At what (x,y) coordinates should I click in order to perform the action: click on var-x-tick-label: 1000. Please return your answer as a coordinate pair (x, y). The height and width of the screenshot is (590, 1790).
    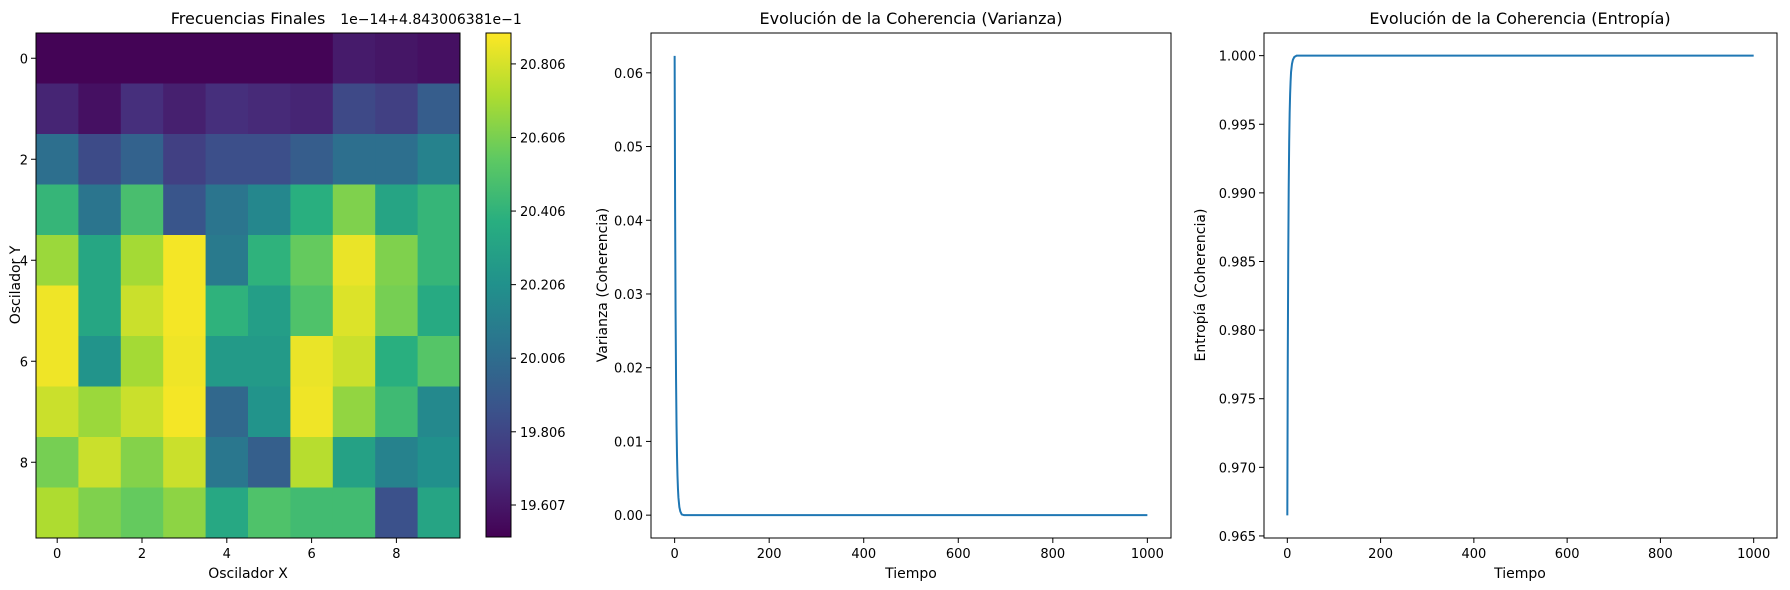
    Looking at the image, I should click on (1147, 554).